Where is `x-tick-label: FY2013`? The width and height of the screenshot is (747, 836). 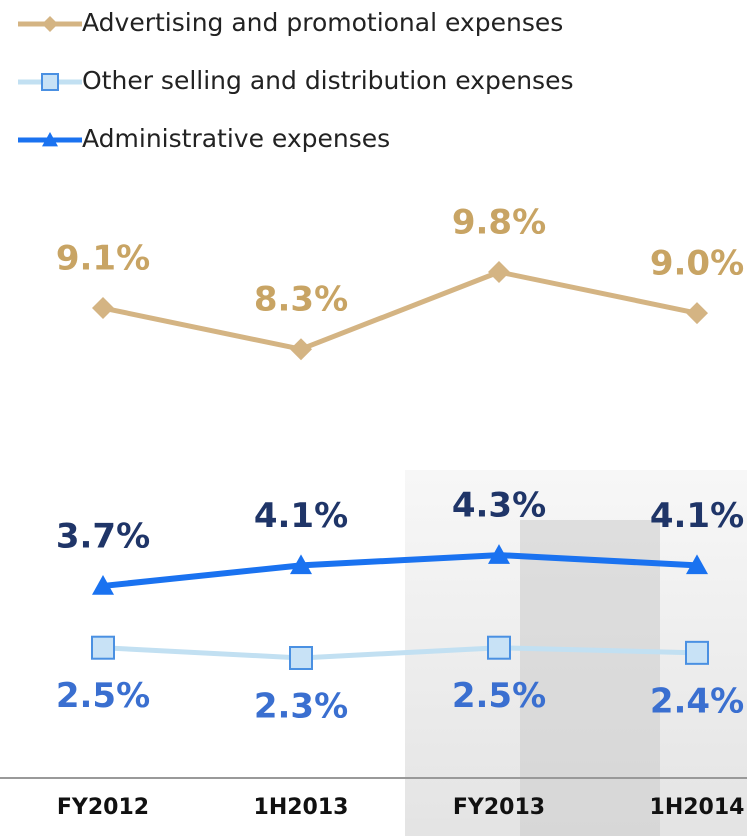
x-tick-label: FY2013 is located at coordinates (499, 807).